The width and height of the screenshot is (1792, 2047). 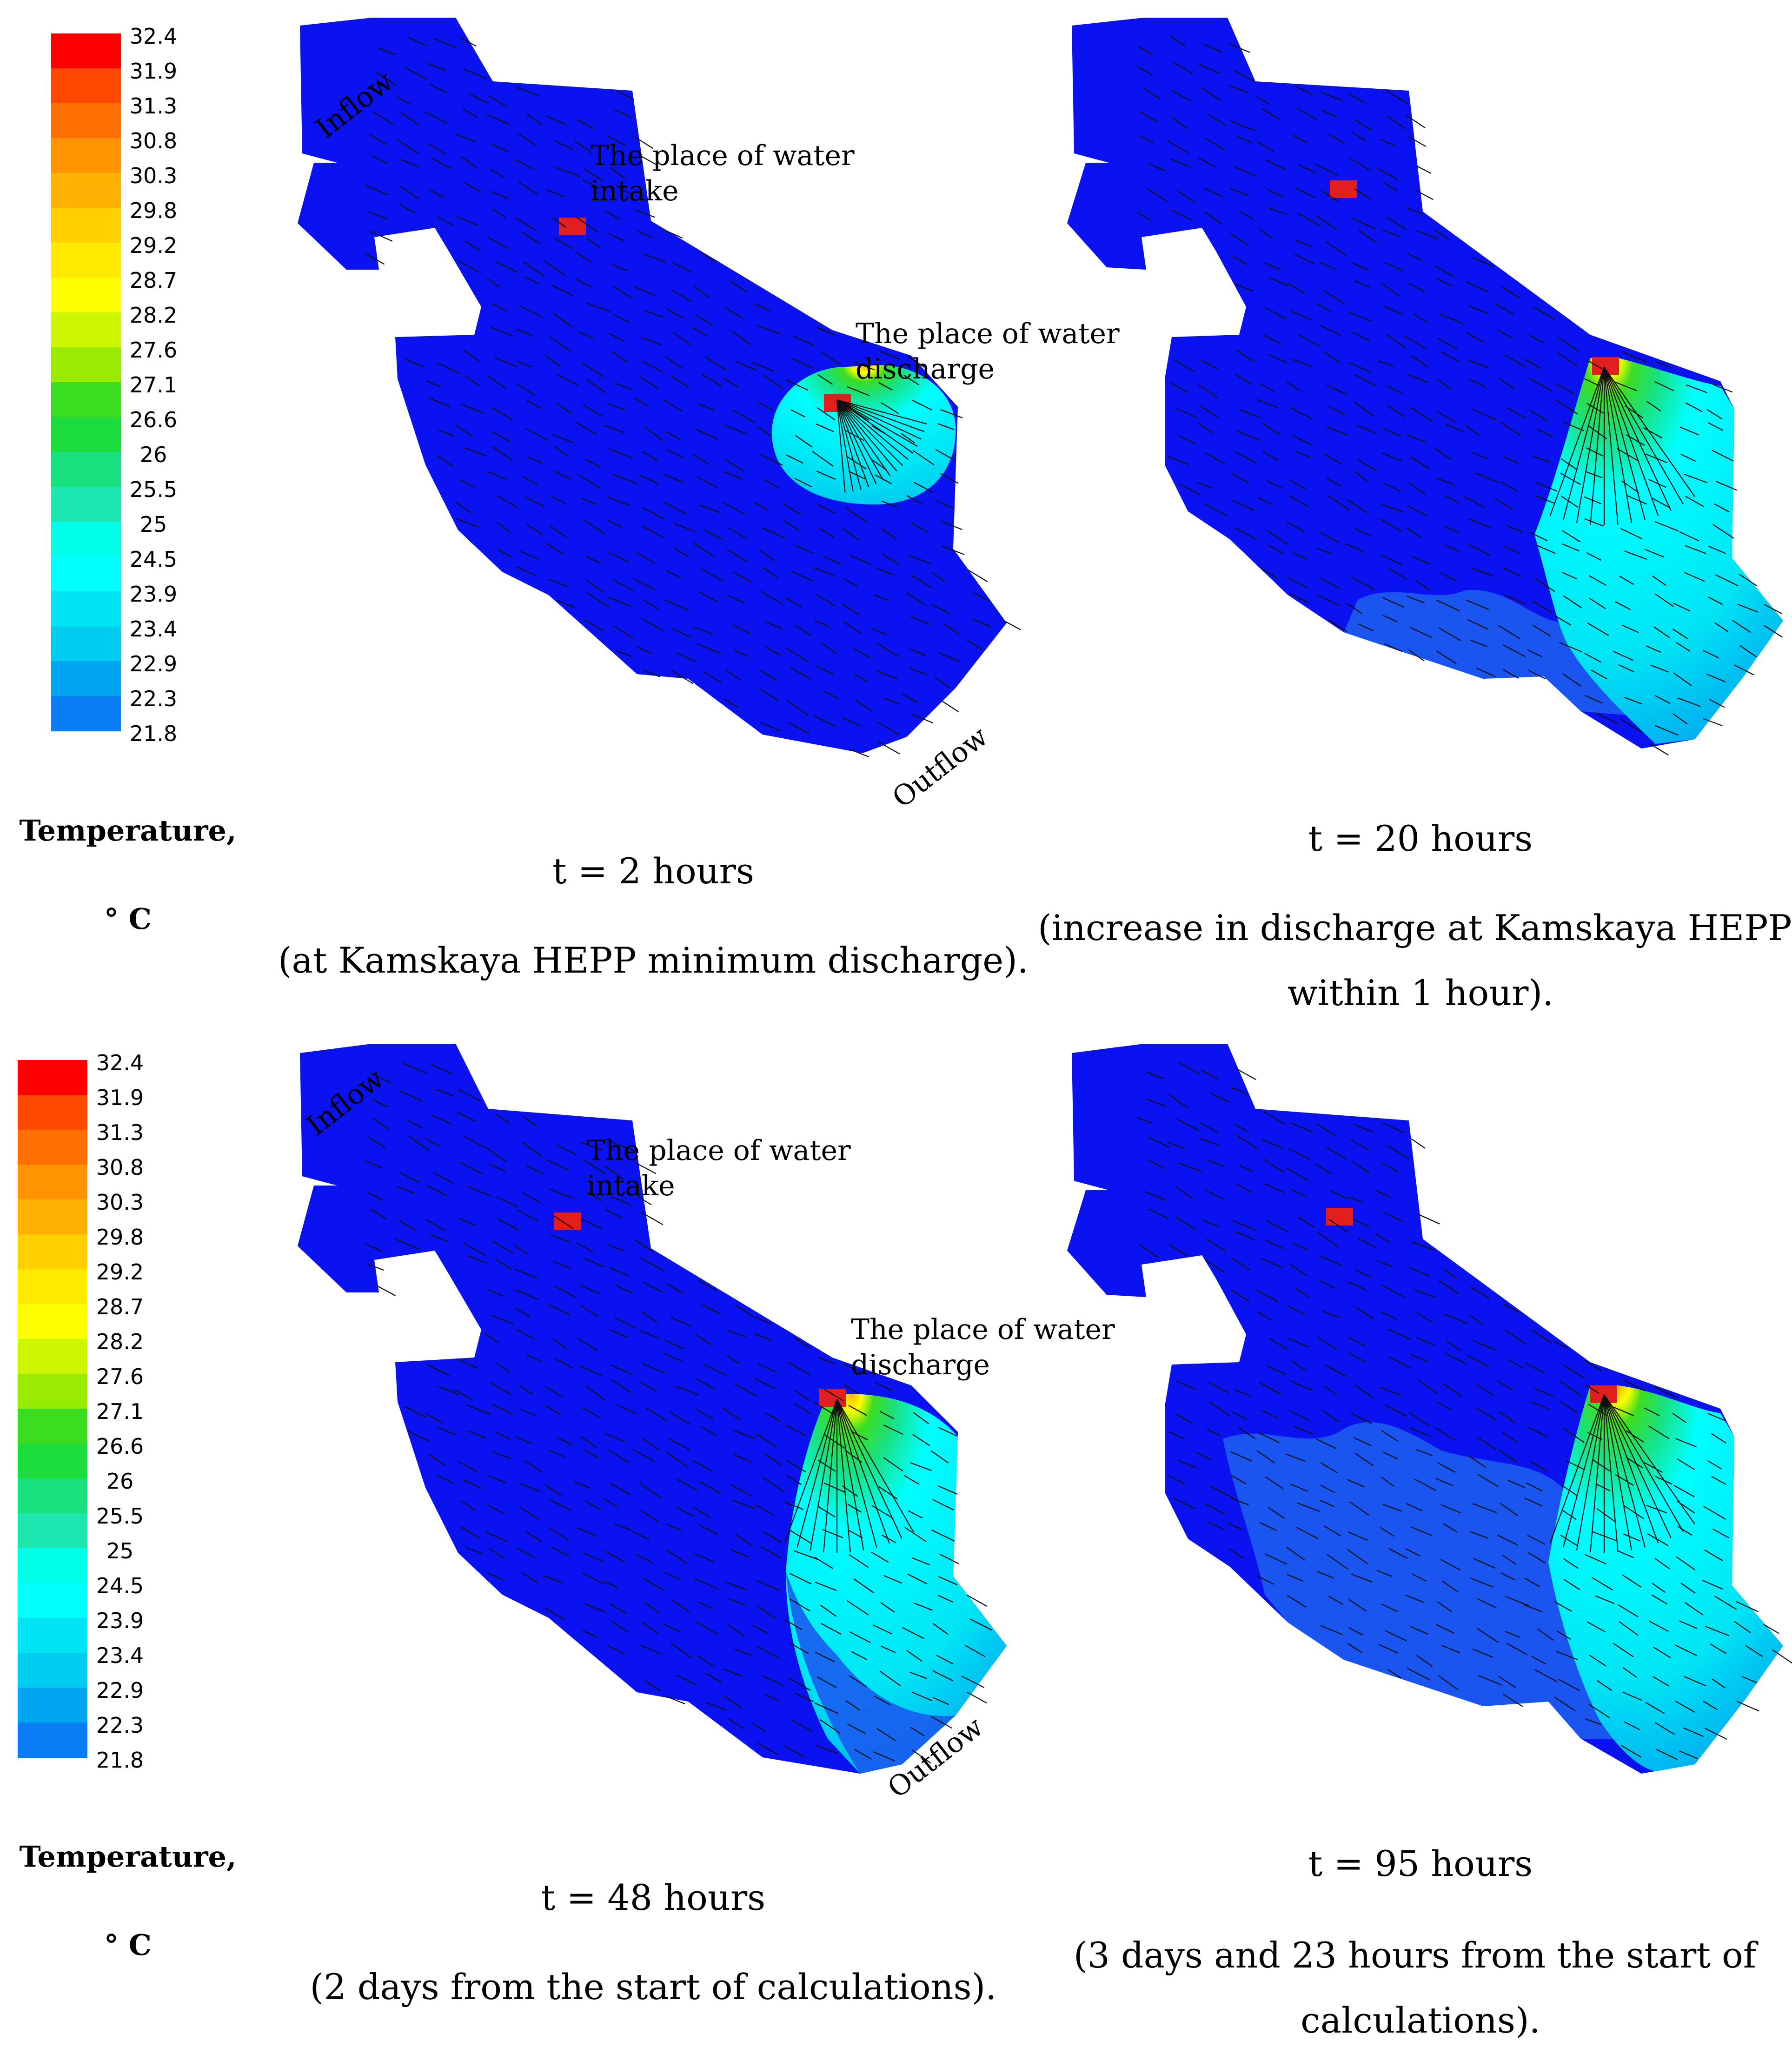 I want to click on legend-level-label: 23.9, so click(x=153, y=594).